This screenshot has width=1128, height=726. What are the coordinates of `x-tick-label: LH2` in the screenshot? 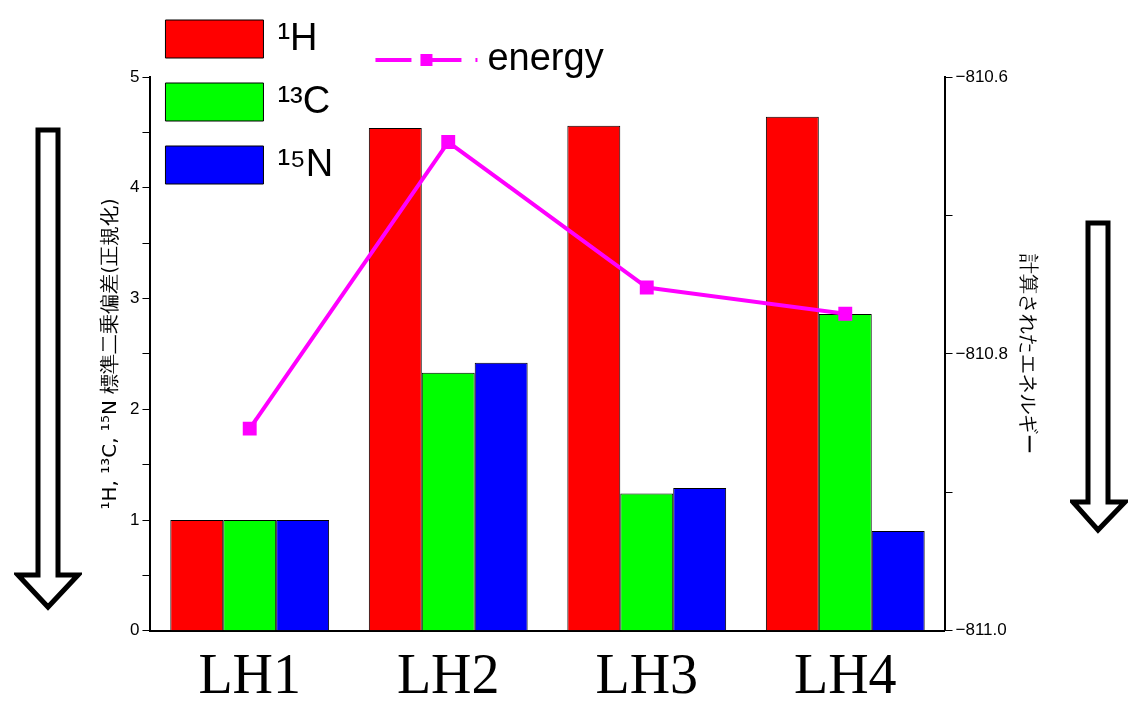 It's located at (448, 674).